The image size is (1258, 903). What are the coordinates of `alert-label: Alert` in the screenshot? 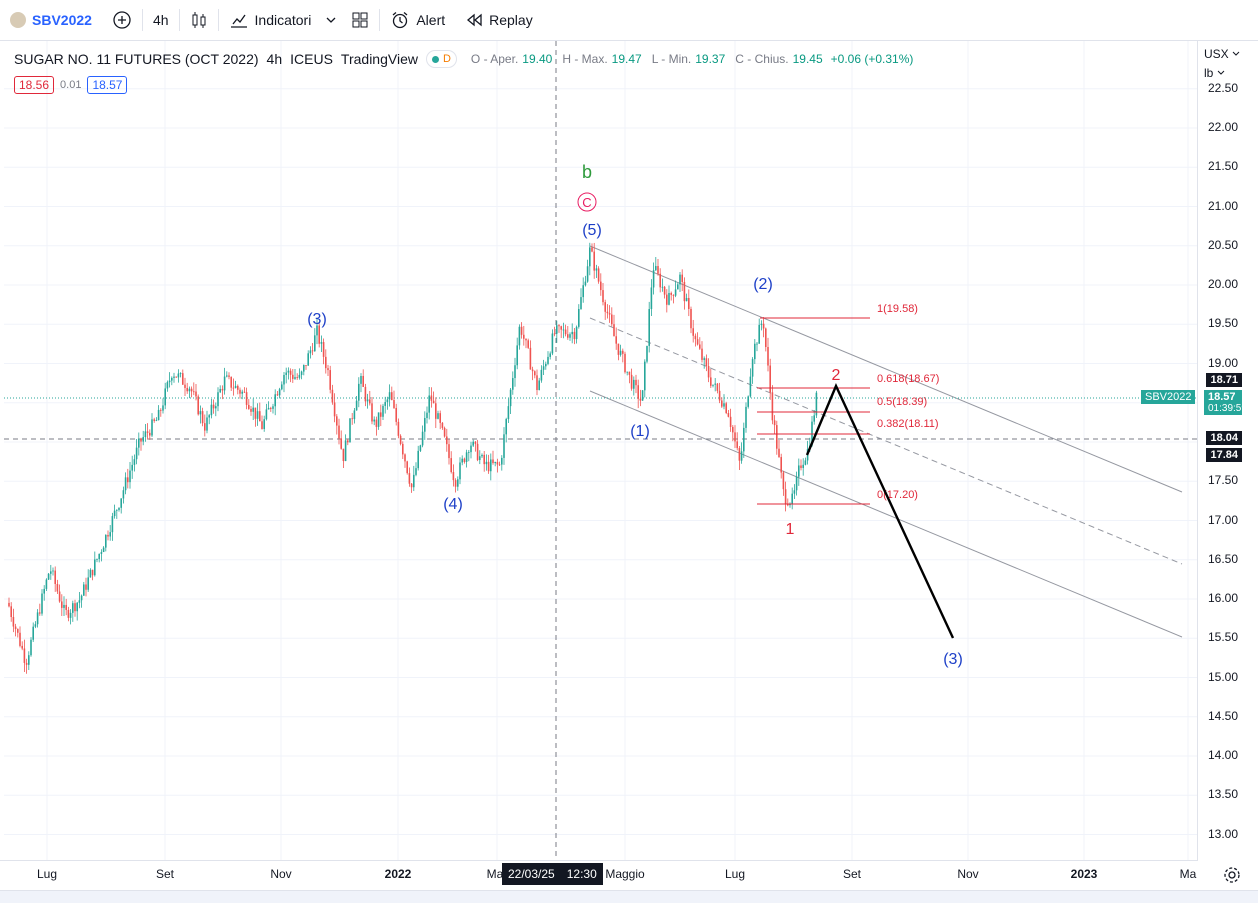 It's located at (431, 20).